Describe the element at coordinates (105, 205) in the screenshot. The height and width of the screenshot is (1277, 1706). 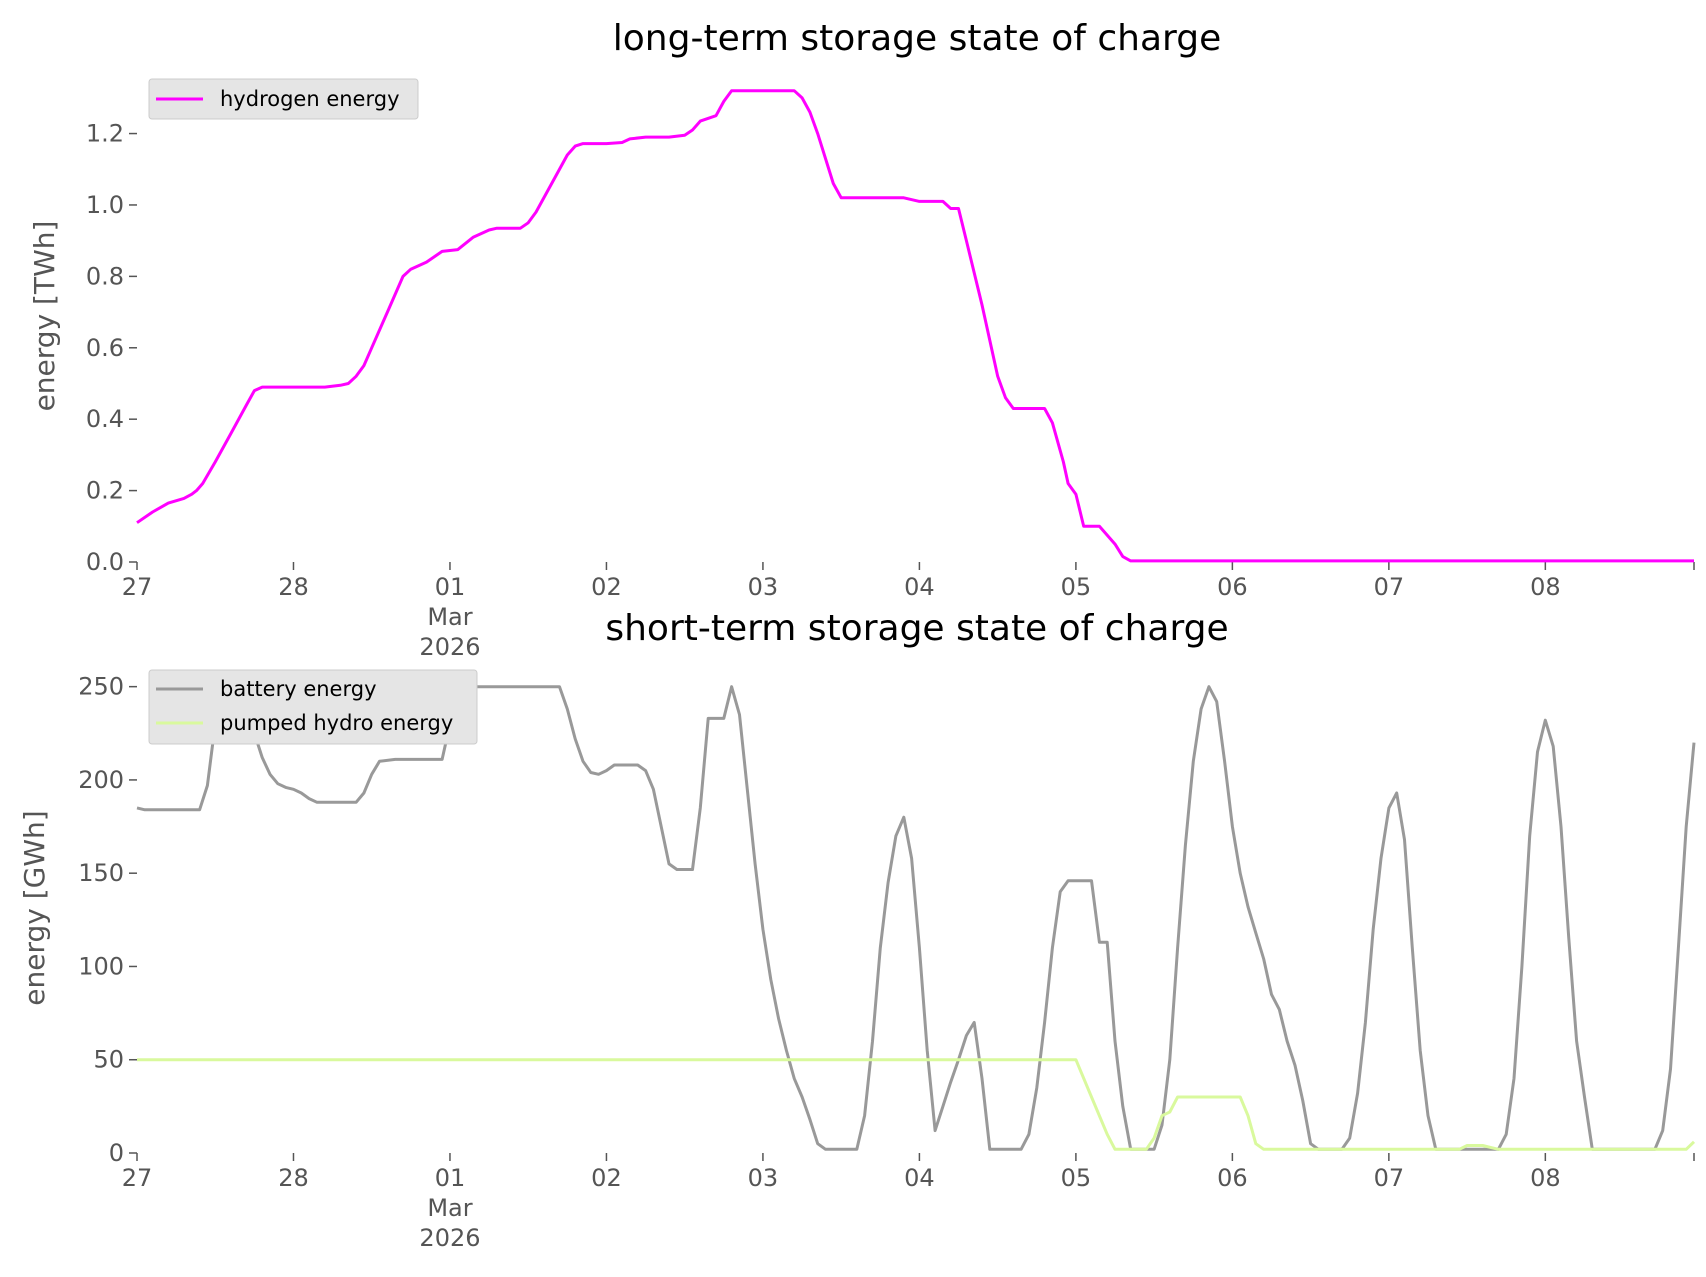
I see `y-tick-label: 1.0` at that location.